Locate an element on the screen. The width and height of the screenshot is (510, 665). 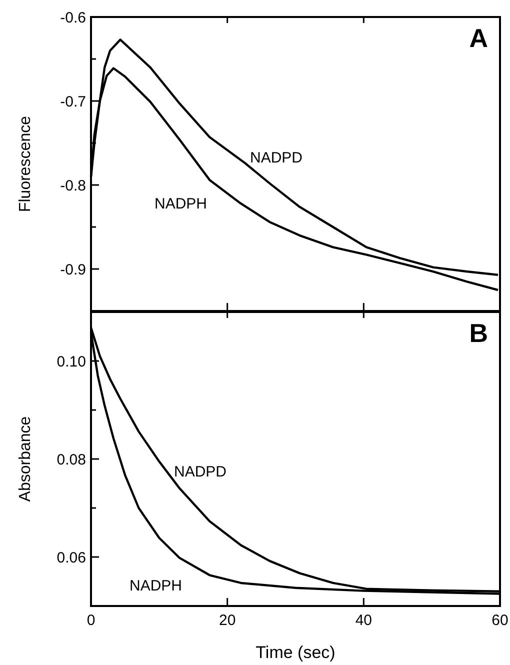
annotation: B is located at coordinates (478, 333).